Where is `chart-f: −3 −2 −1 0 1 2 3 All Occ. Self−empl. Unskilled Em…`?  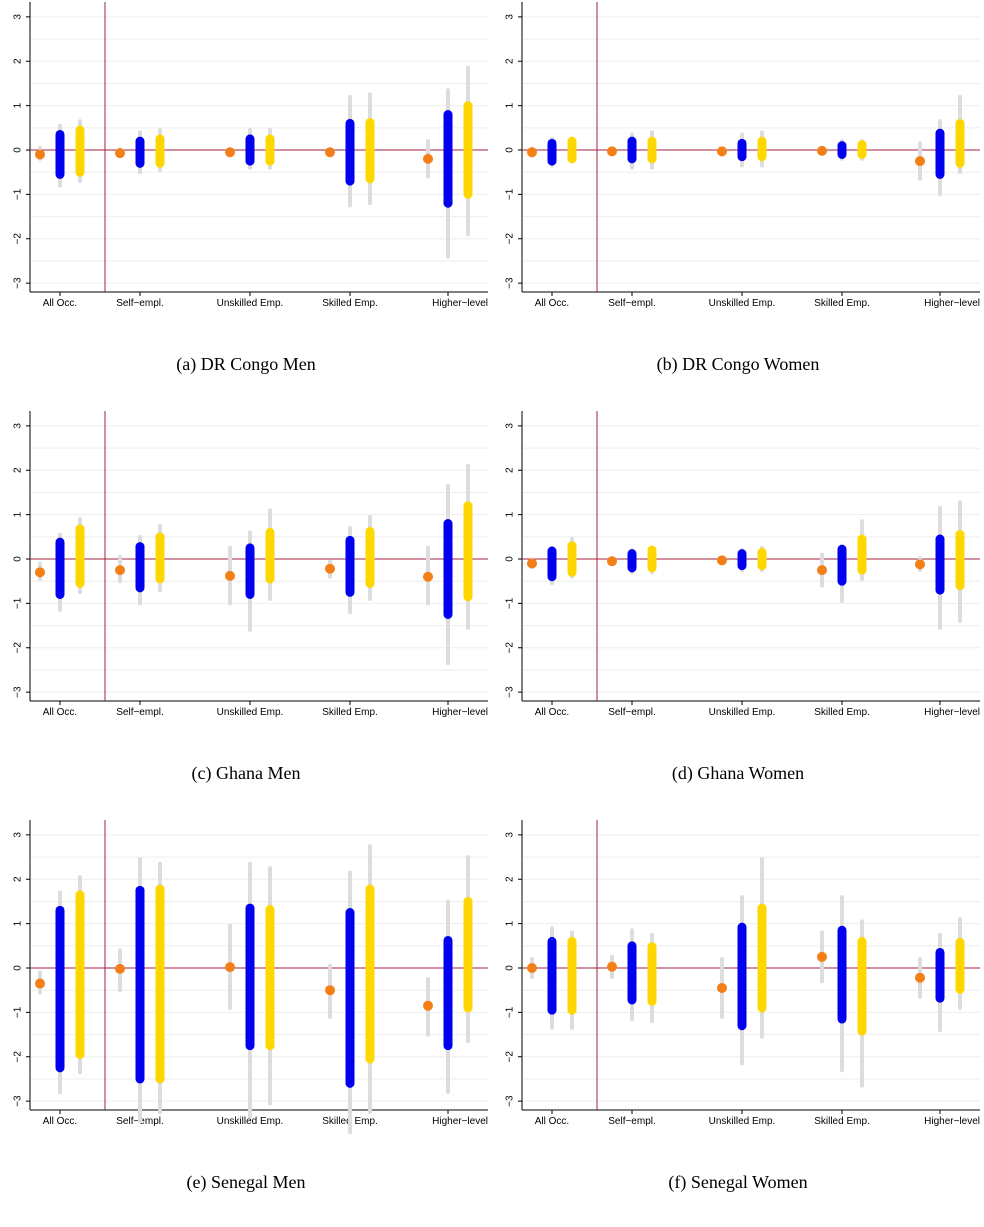
chart-f: −3 −2 −1 0 1 2 3 All Occ. Self−empl. Unskilled Em… is located at coordinates (742, 973).